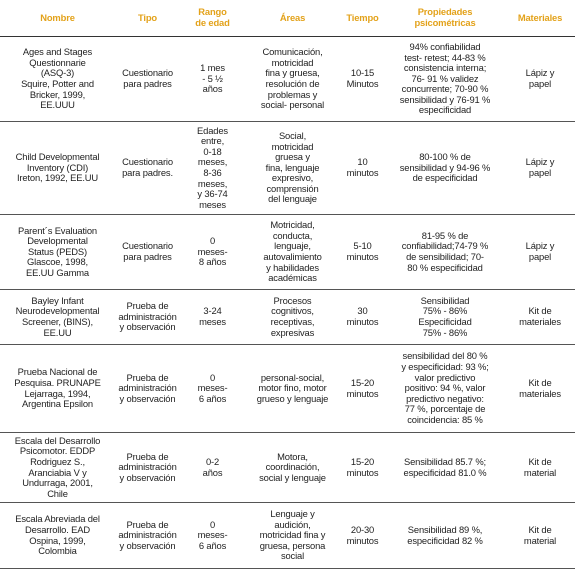  Describe the element at coordinates (292, 311) in the screenshot. I see `cell-line: cognitivos,` at that location.